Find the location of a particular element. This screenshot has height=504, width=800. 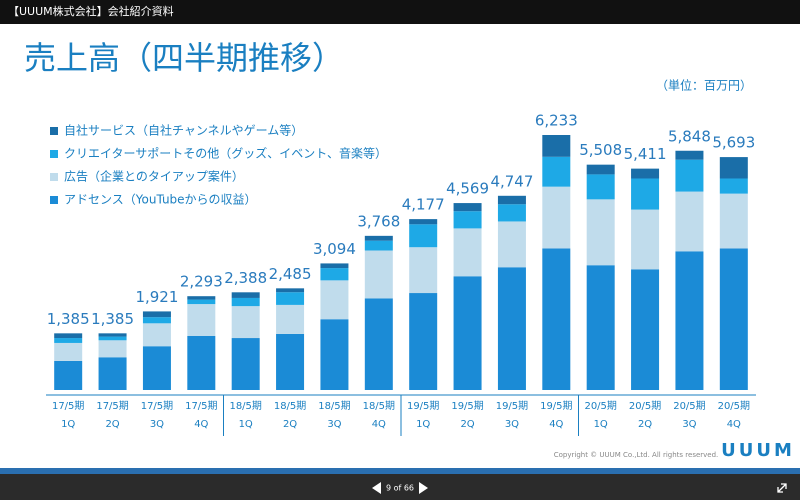

total-label: 1,921 is located at coordinates (156, 297).